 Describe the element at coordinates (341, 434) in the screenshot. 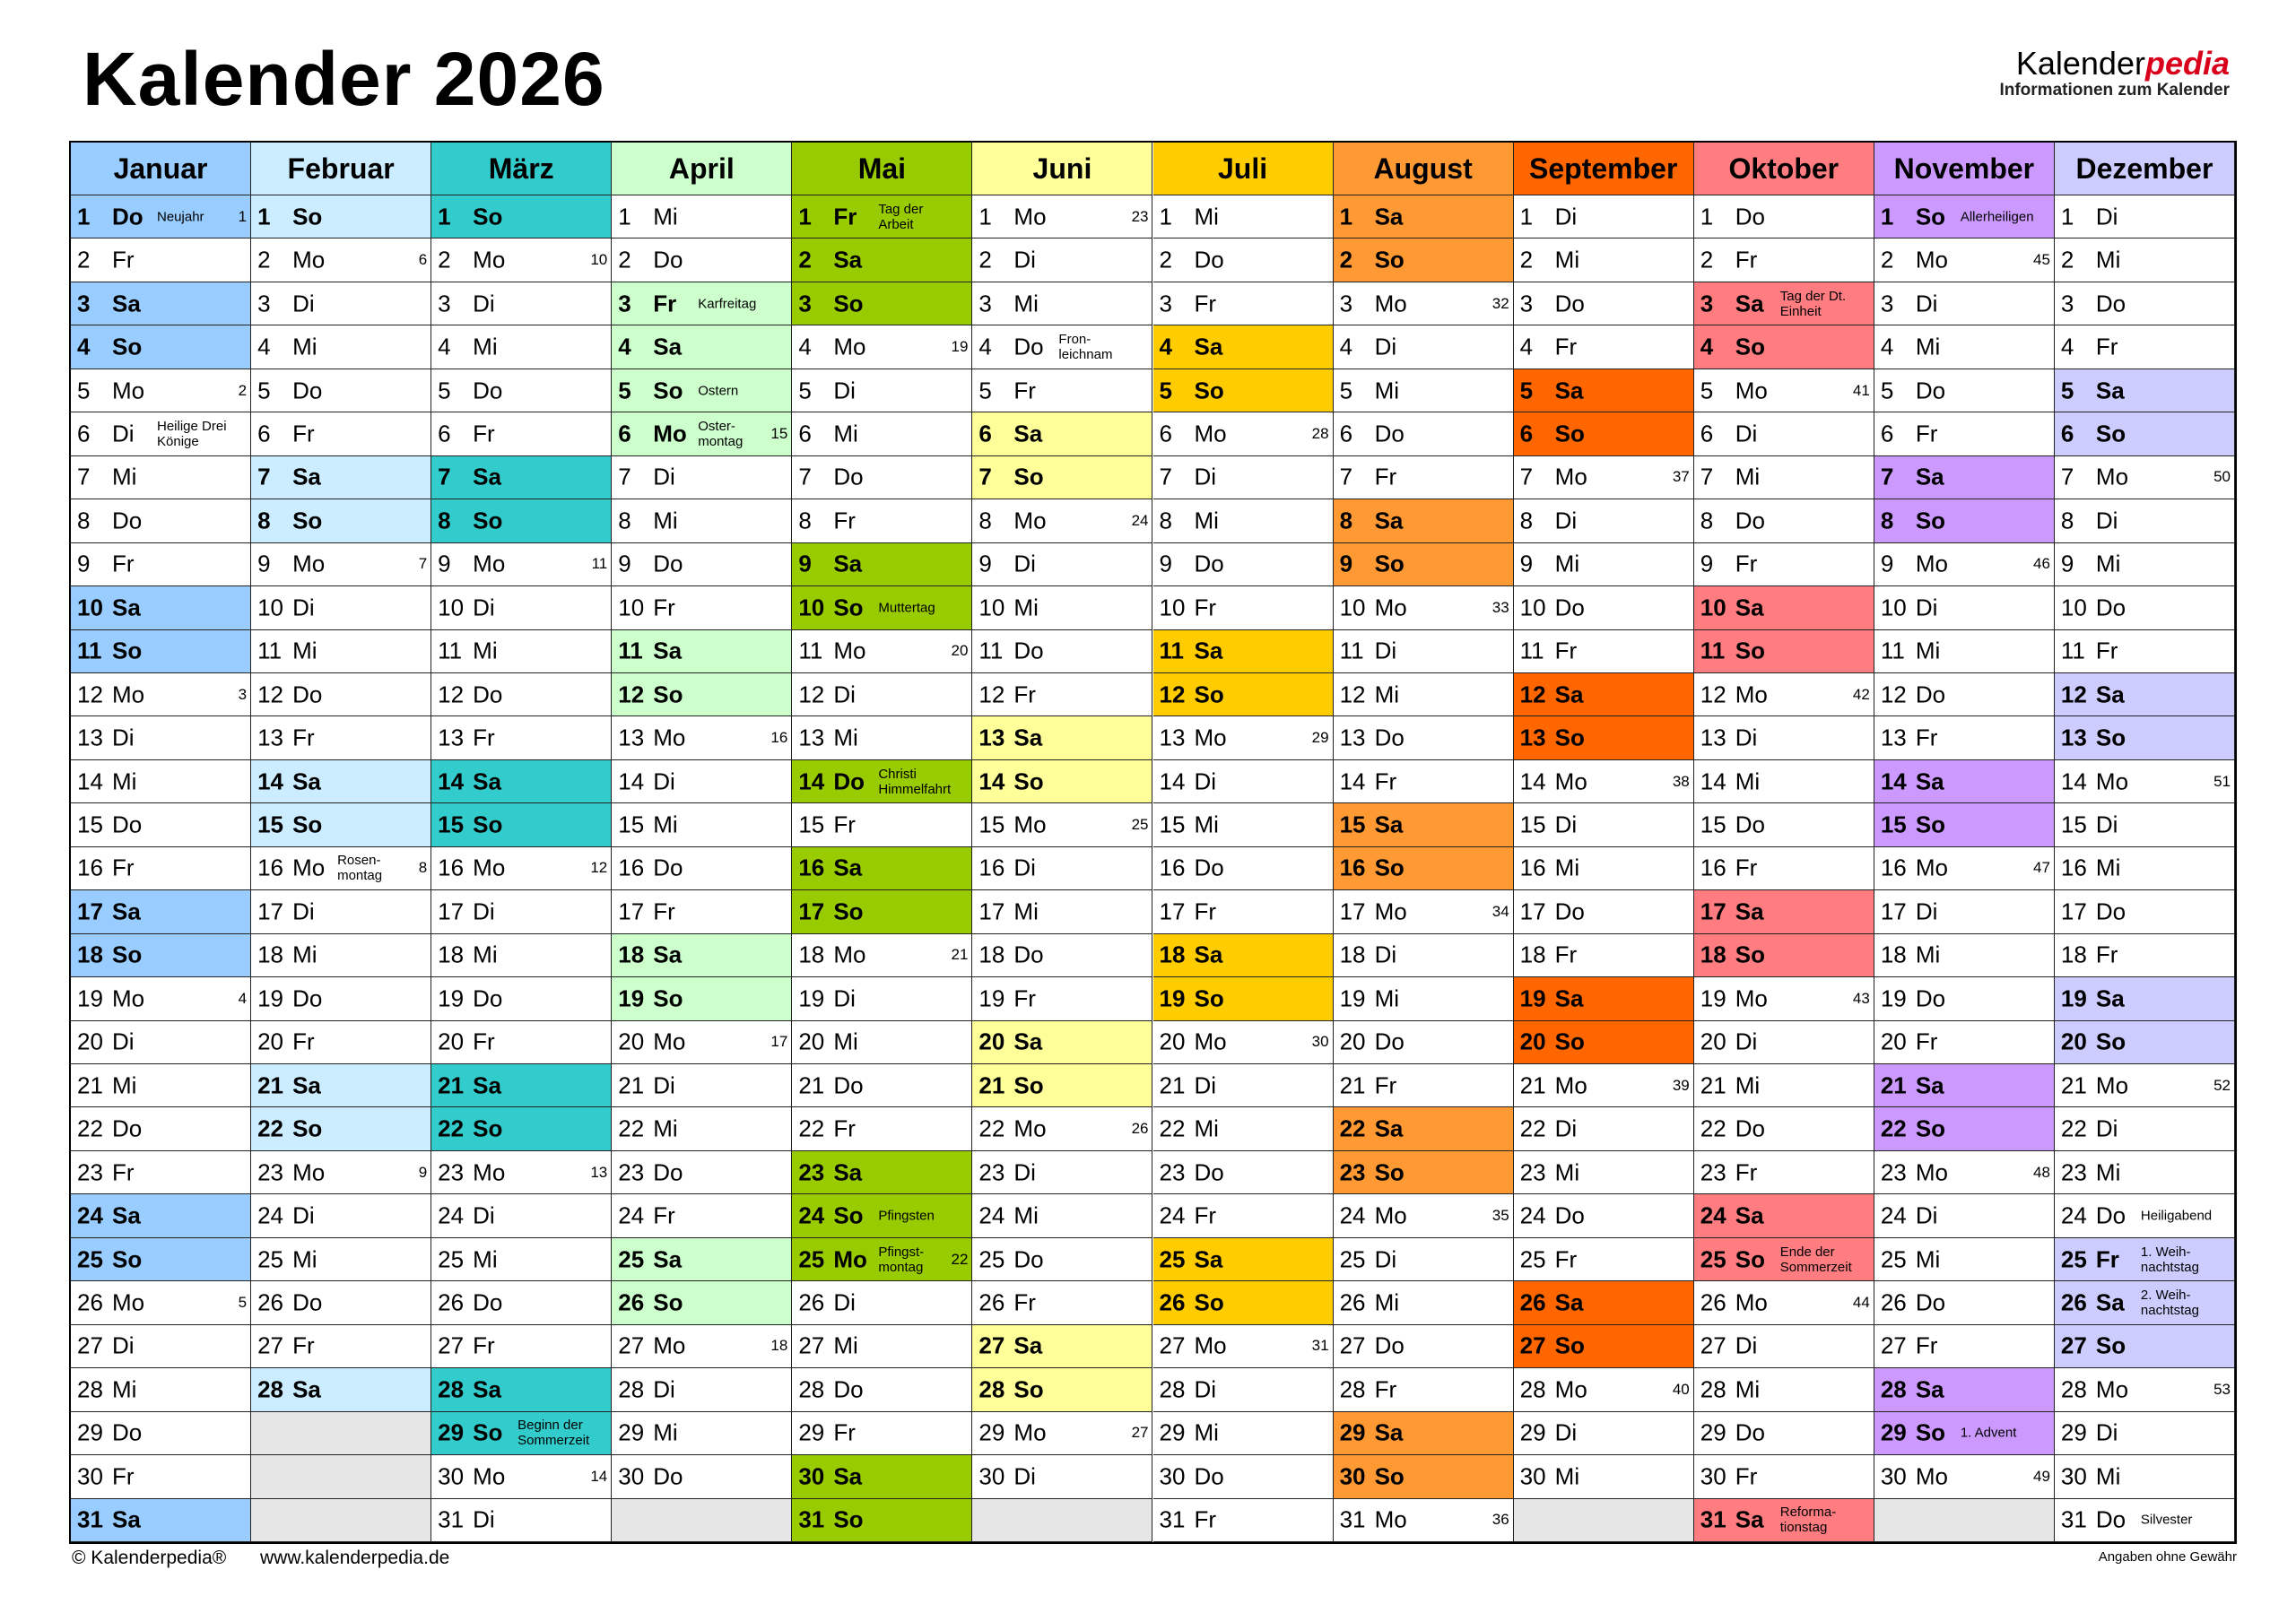

I see `day-cell: 6 Fr` at that location.